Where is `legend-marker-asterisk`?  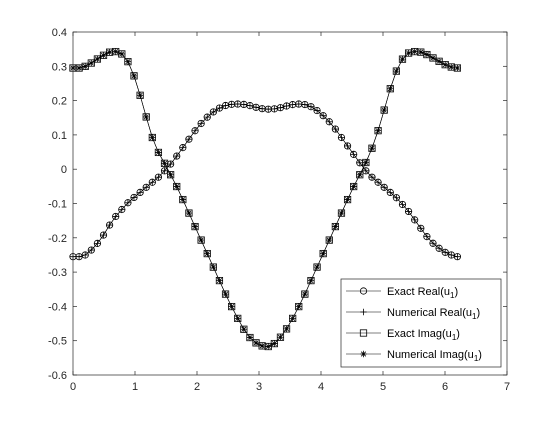
legend-marker-asterisk is located at coordinates (363, 354).